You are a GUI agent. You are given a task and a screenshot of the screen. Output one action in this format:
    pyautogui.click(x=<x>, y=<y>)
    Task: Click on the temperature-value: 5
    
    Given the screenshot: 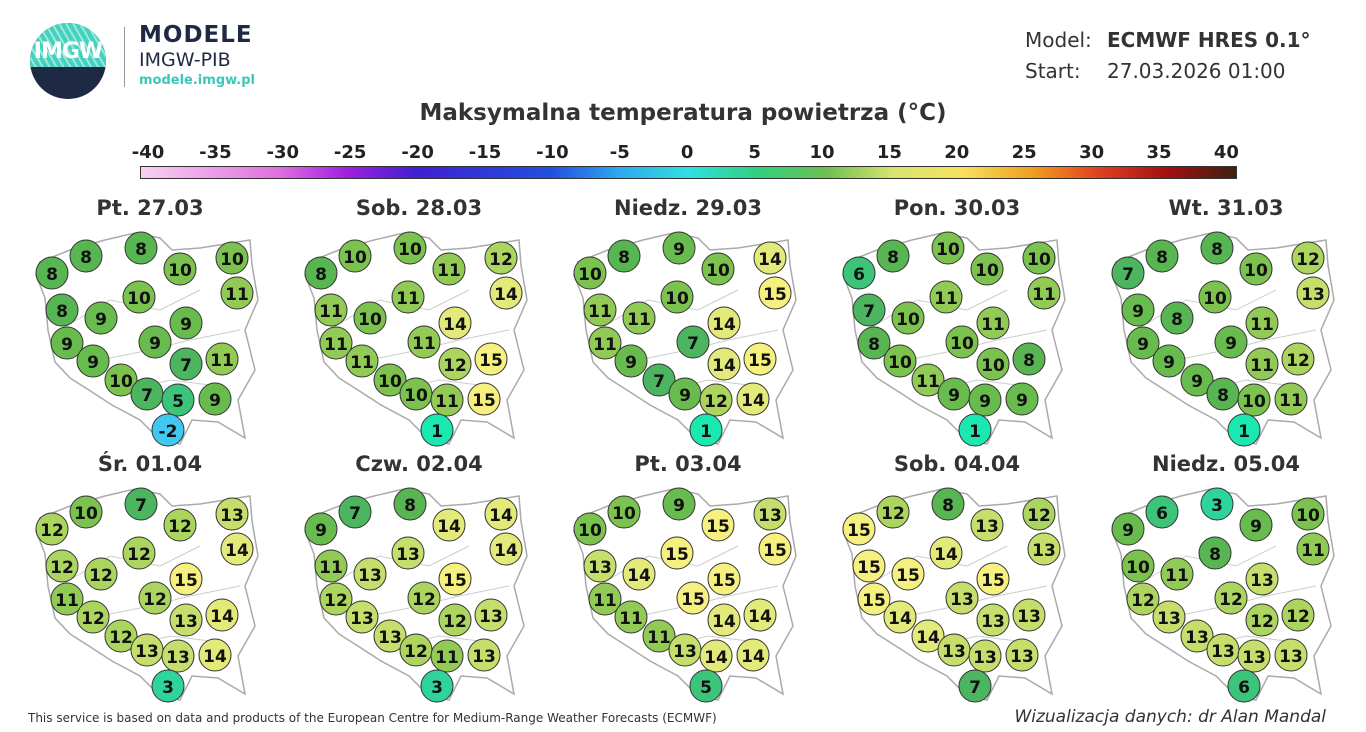 What is the action you would take?
    pyautogui.click(x=178, y=402)
    